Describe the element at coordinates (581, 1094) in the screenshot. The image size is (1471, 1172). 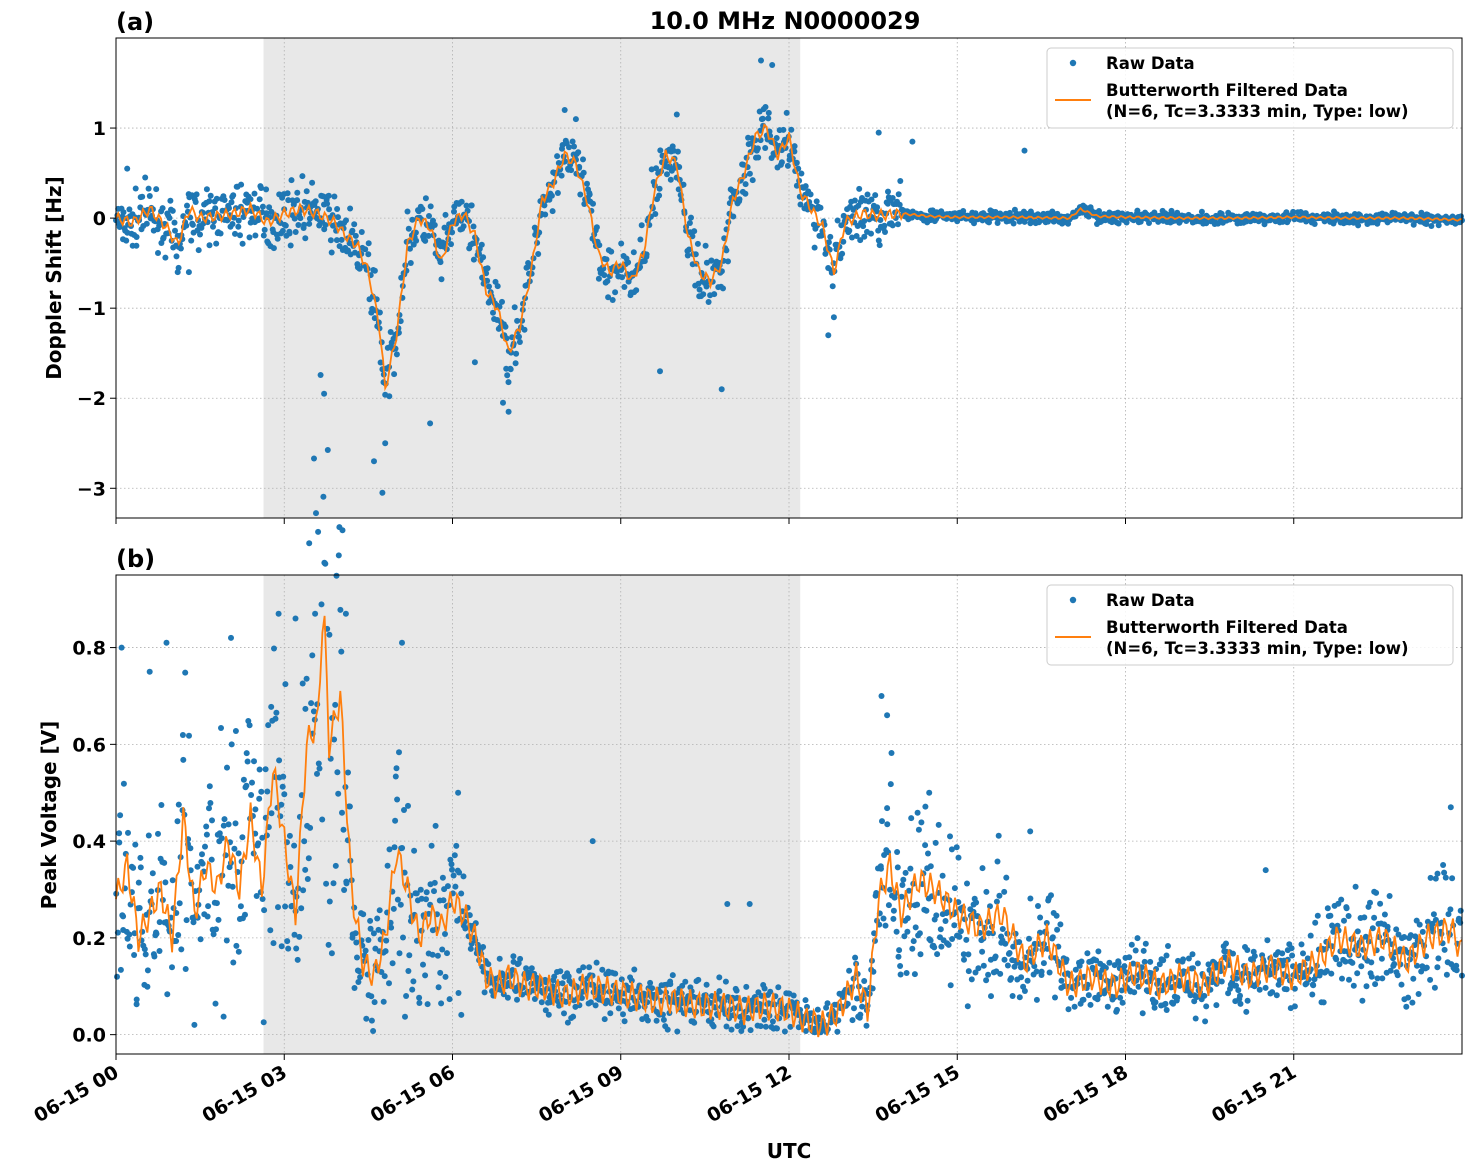
I see `x-tick-label: 06-15 09` at that location.